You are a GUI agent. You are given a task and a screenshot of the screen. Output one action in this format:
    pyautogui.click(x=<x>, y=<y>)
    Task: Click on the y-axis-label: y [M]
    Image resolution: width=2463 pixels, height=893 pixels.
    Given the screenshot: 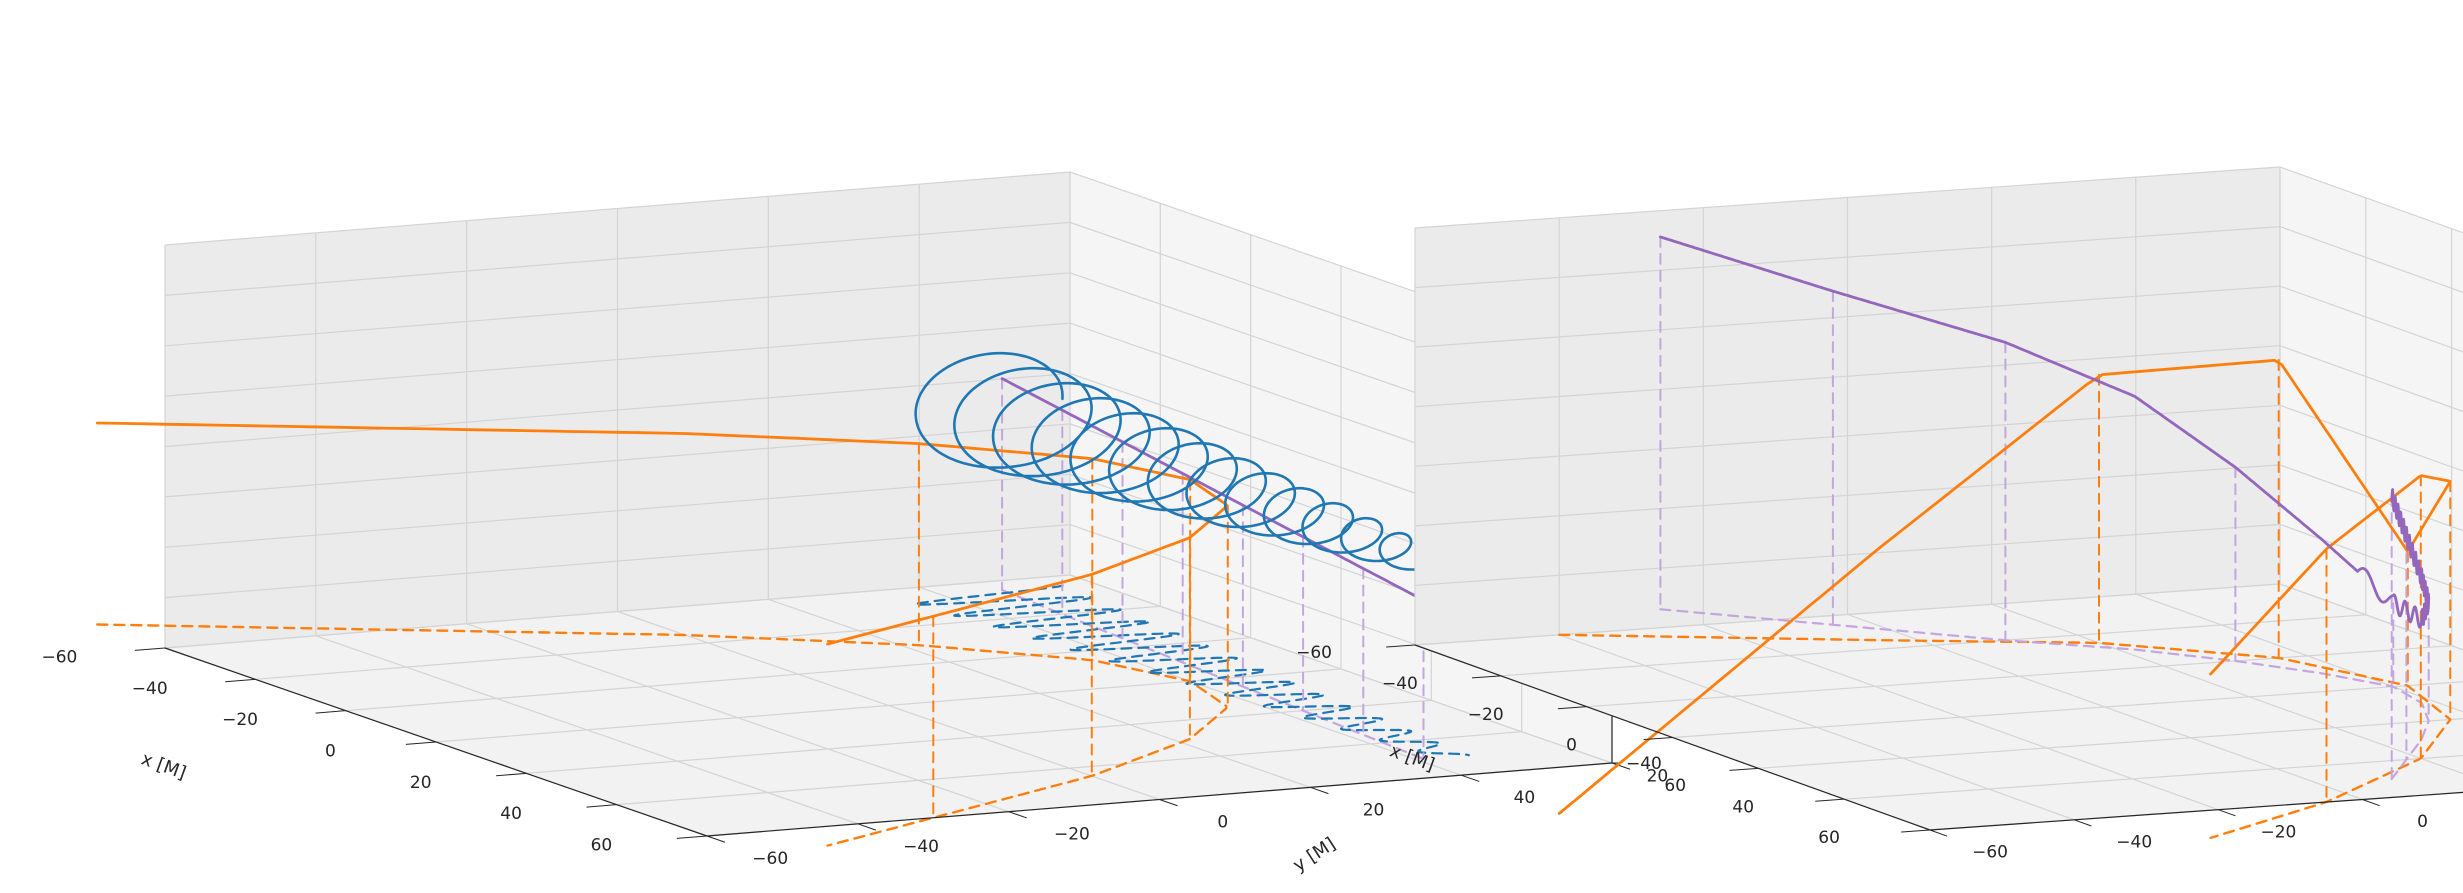 What is the action you would take?
    pyautogui.click(x=1314, y=855)
    